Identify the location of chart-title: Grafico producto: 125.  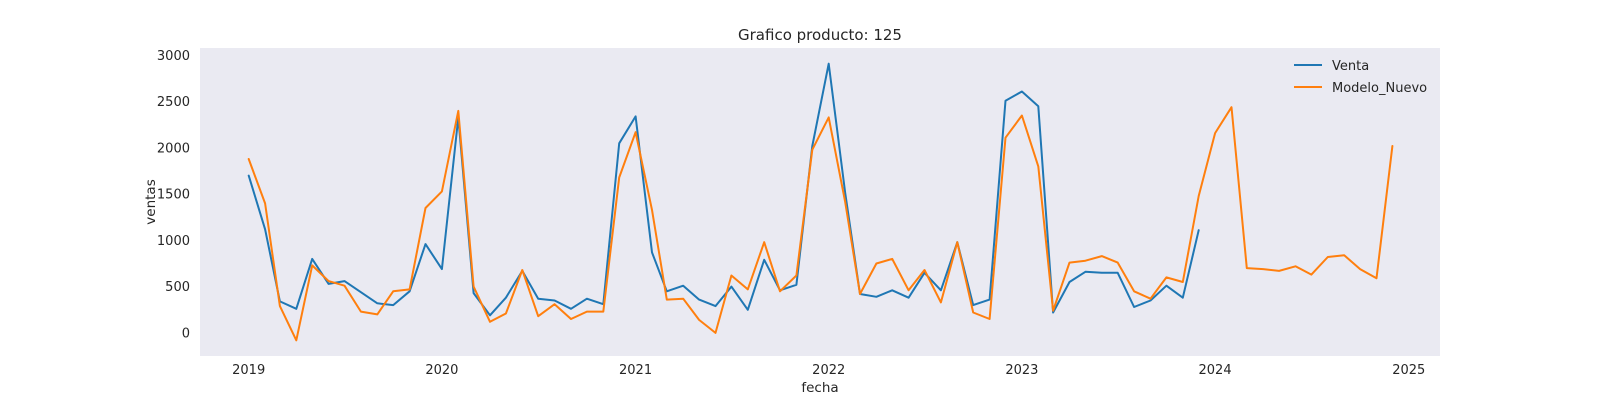
(820, 35).